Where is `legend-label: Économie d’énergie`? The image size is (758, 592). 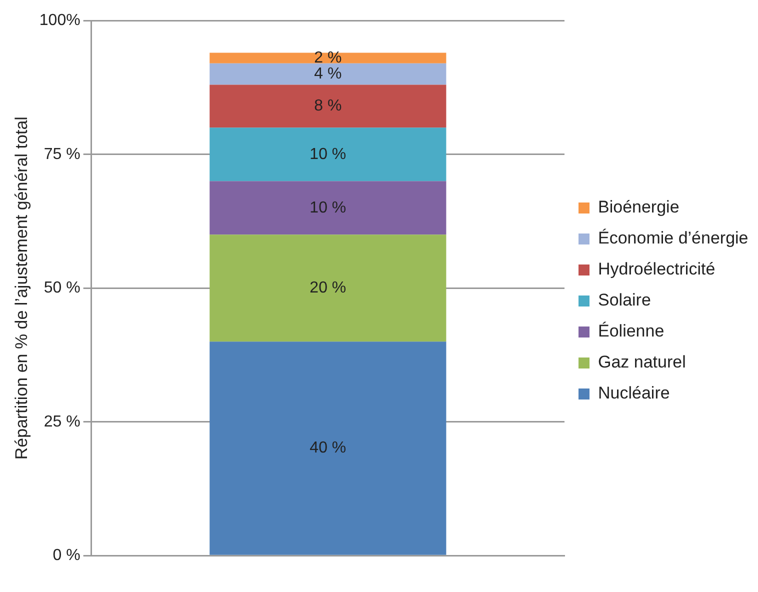
legend-label: Économie d’énergie is located at coordinates (673, 238).